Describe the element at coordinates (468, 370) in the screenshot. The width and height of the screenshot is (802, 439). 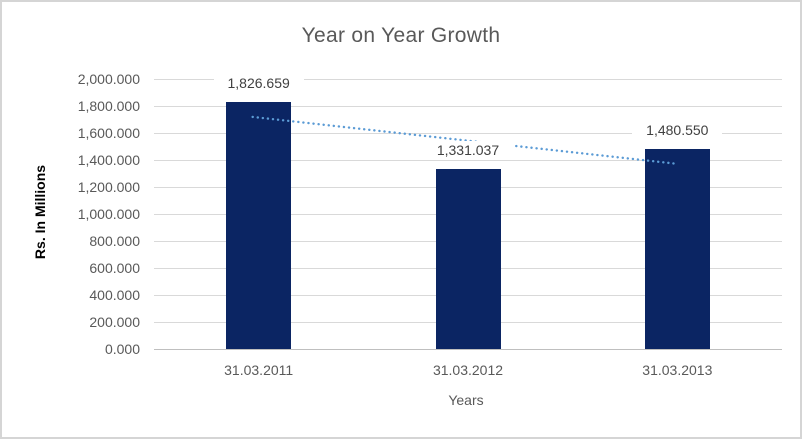
I see `x-tick-label: 31.03.2012` at that location.